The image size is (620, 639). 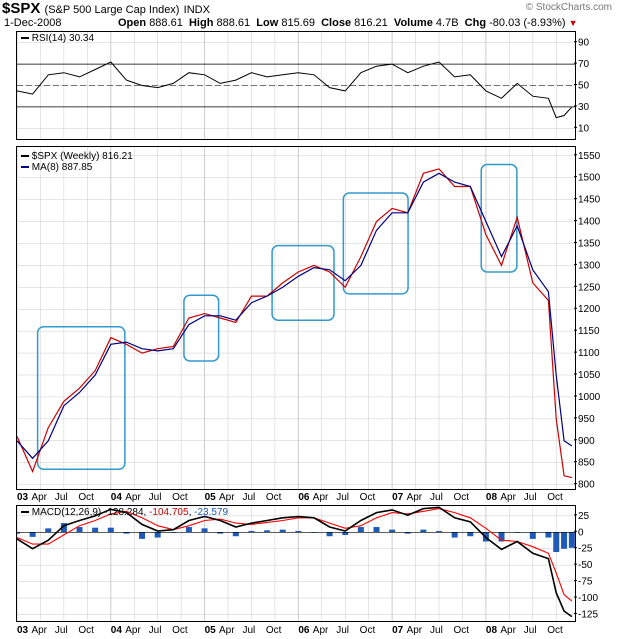 I want to click on price-tick-label: 850, so click(x=586, y=463).